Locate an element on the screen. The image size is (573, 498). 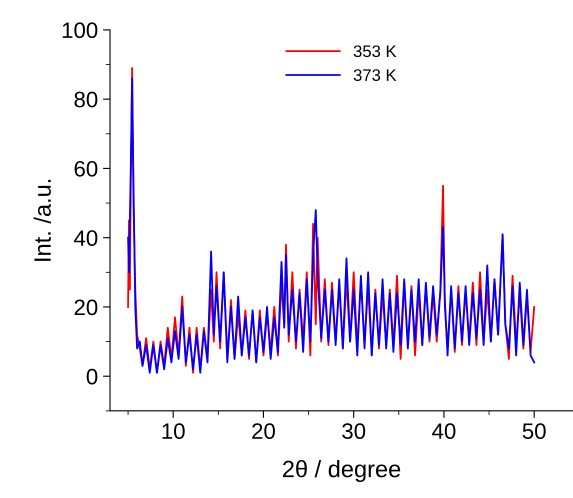
y-tick-label: 60 is located at coordinates (86, 168).